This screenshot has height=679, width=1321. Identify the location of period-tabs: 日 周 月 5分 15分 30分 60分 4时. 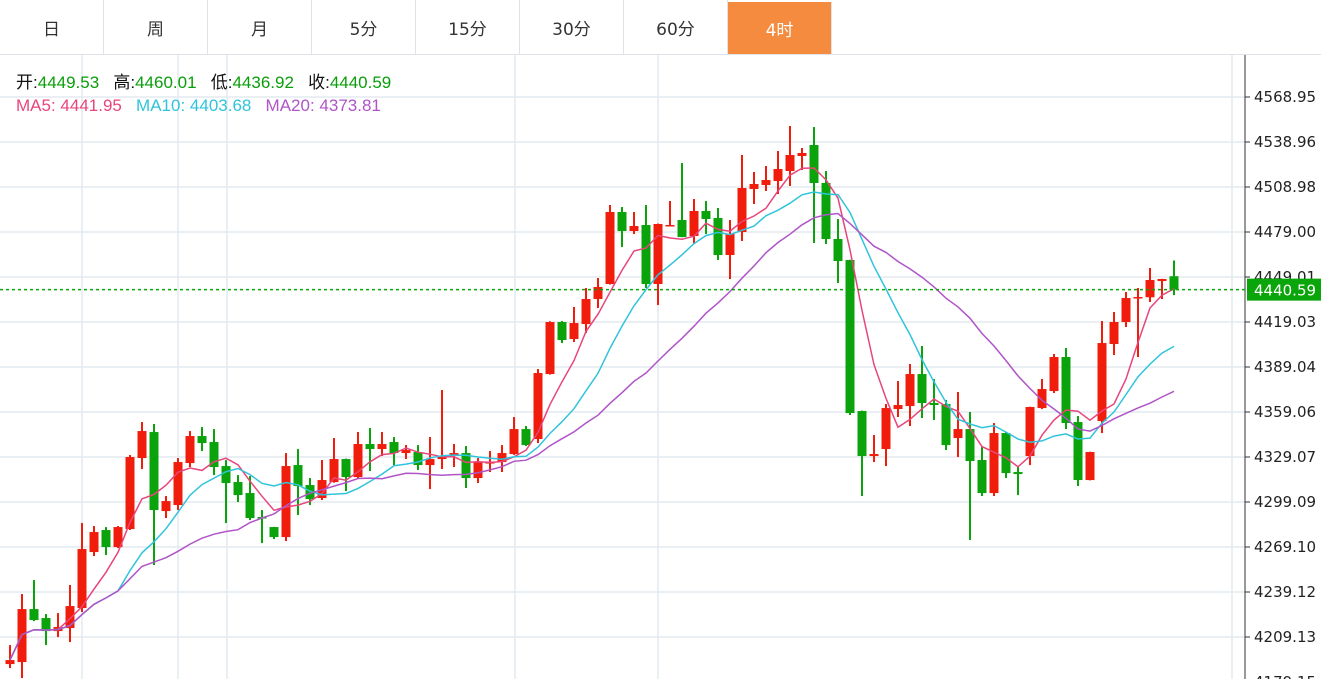
(660, 27).